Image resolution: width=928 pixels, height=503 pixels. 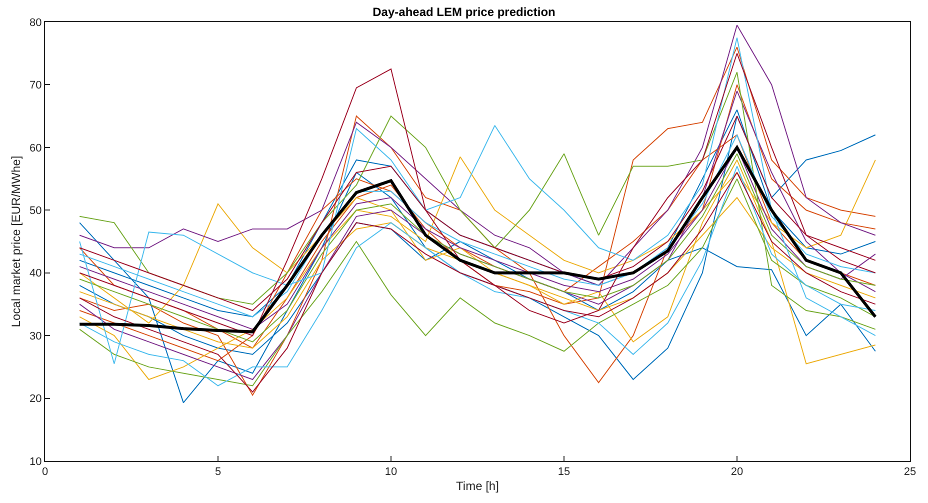 I want to click on x-tick-label: 25, so click(x=910, y=472).